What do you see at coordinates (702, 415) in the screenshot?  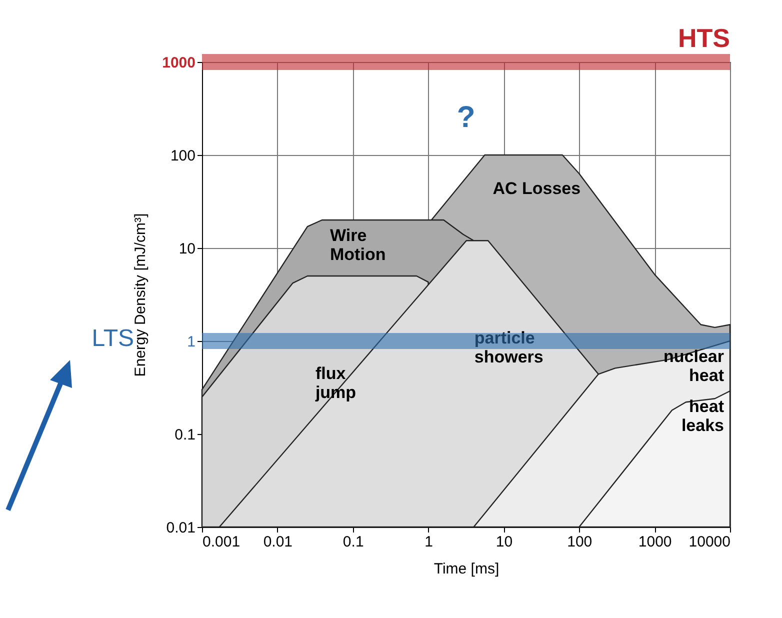 I see `series-label: heat leaks` at bounding box center [702, 415].